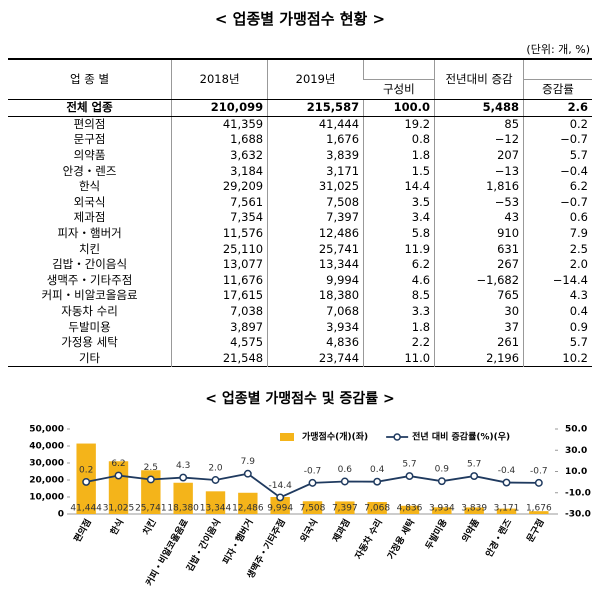 Image resolution: width=600 pixels, height=592 pixels. Describe the element at coordinates (576, 472) in the screenshot. I see `y2-tick-label: 10.0` at that location.